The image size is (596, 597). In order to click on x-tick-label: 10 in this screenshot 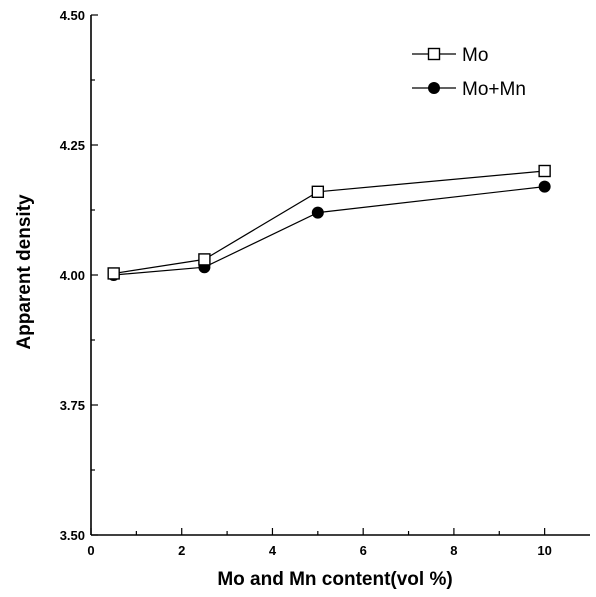, I will do `click(544, 550)`.